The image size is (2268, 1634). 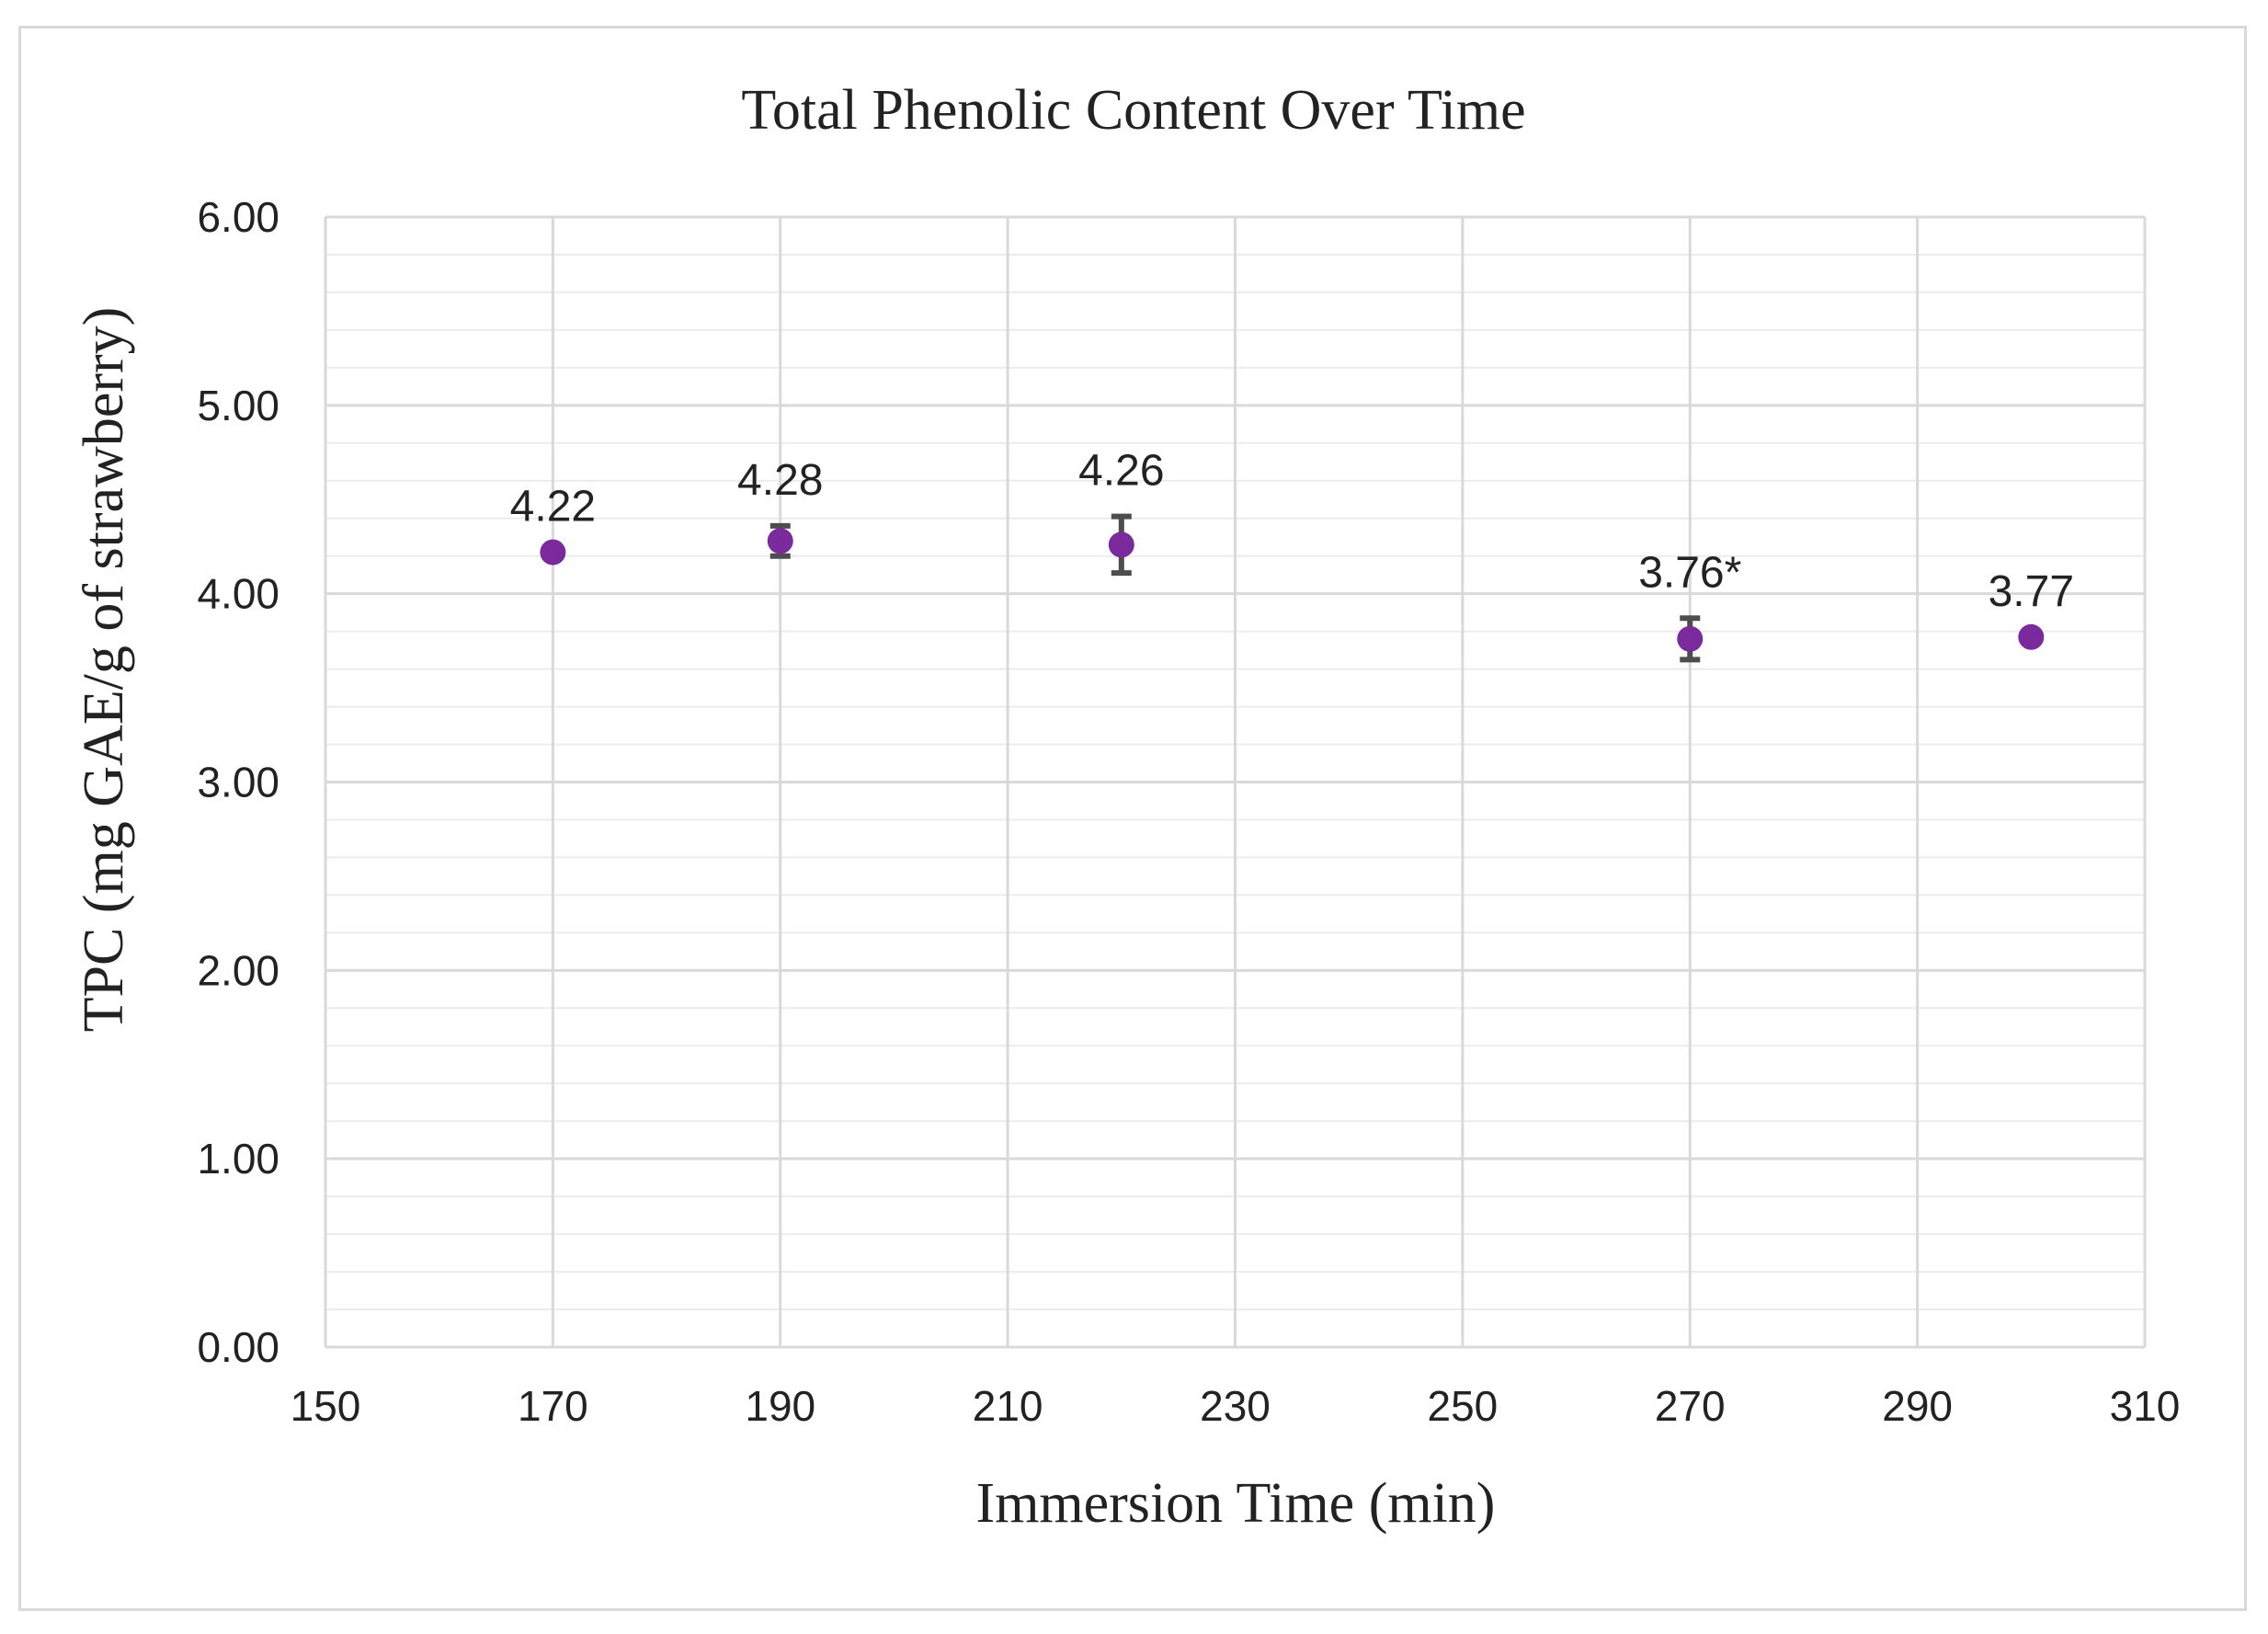 I want to click on x-tick-label: 150, so click(x=326, y=1406).